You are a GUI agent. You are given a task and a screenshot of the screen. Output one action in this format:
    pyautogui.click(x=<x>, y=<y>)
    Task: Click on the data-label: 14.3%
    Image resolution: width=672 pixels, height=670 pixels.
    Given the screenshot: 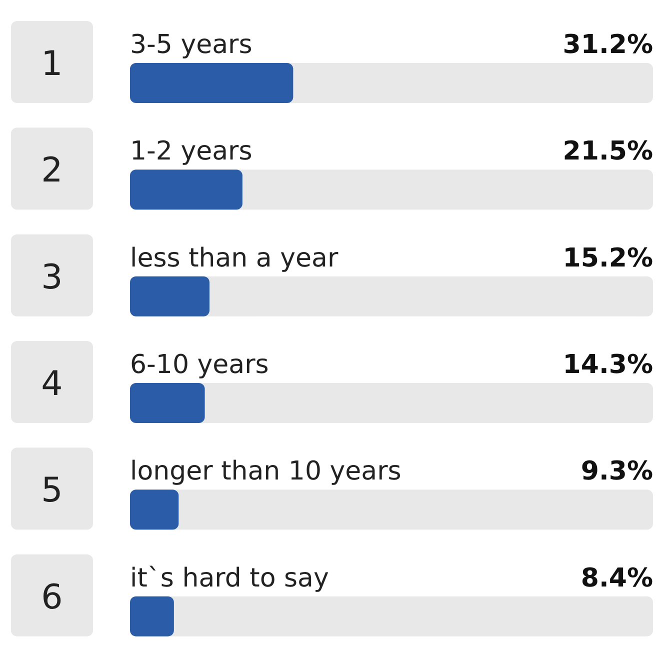 What is the action you would take?
    pyautogui.click(x=607, y=365)
    